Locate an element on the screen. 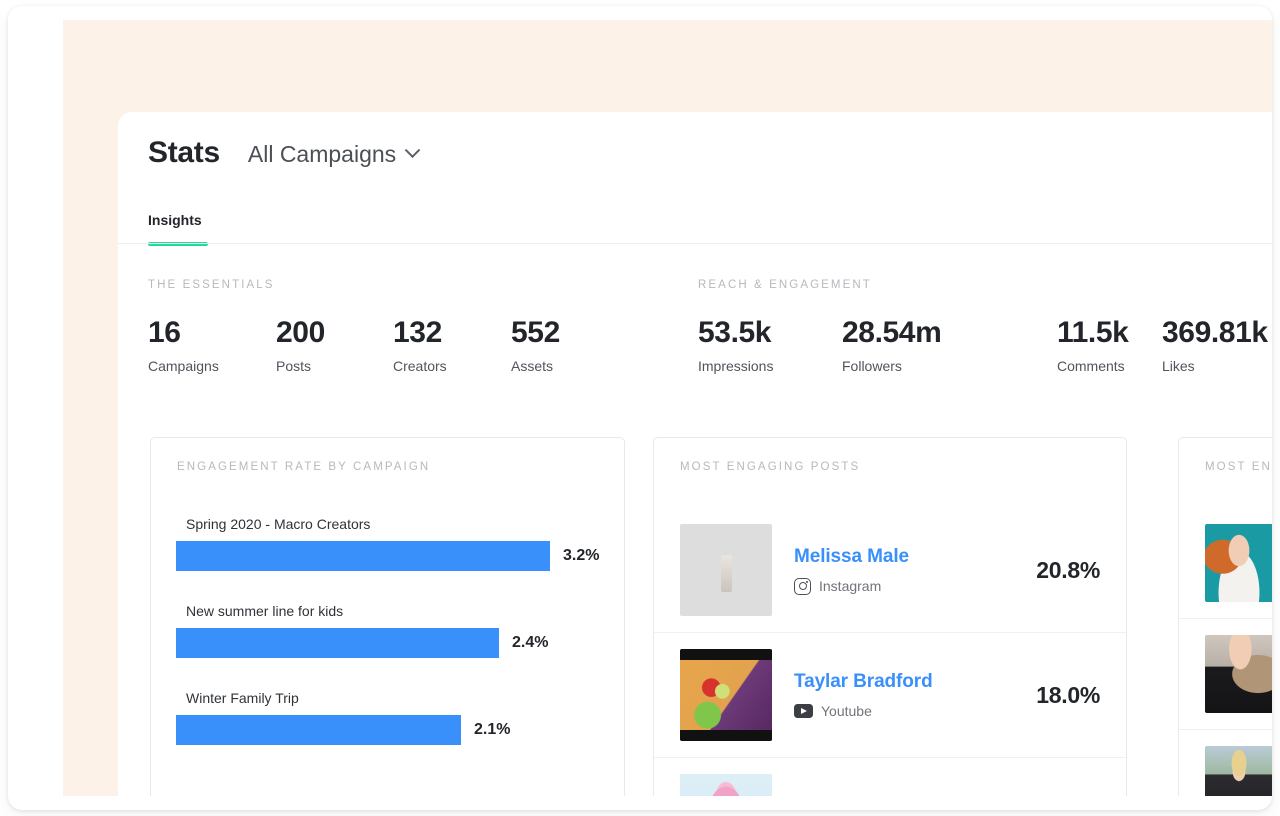 This screenshot has height=816, width=1280. post-platform-label: Youtube is located at coordinates (846, 711).